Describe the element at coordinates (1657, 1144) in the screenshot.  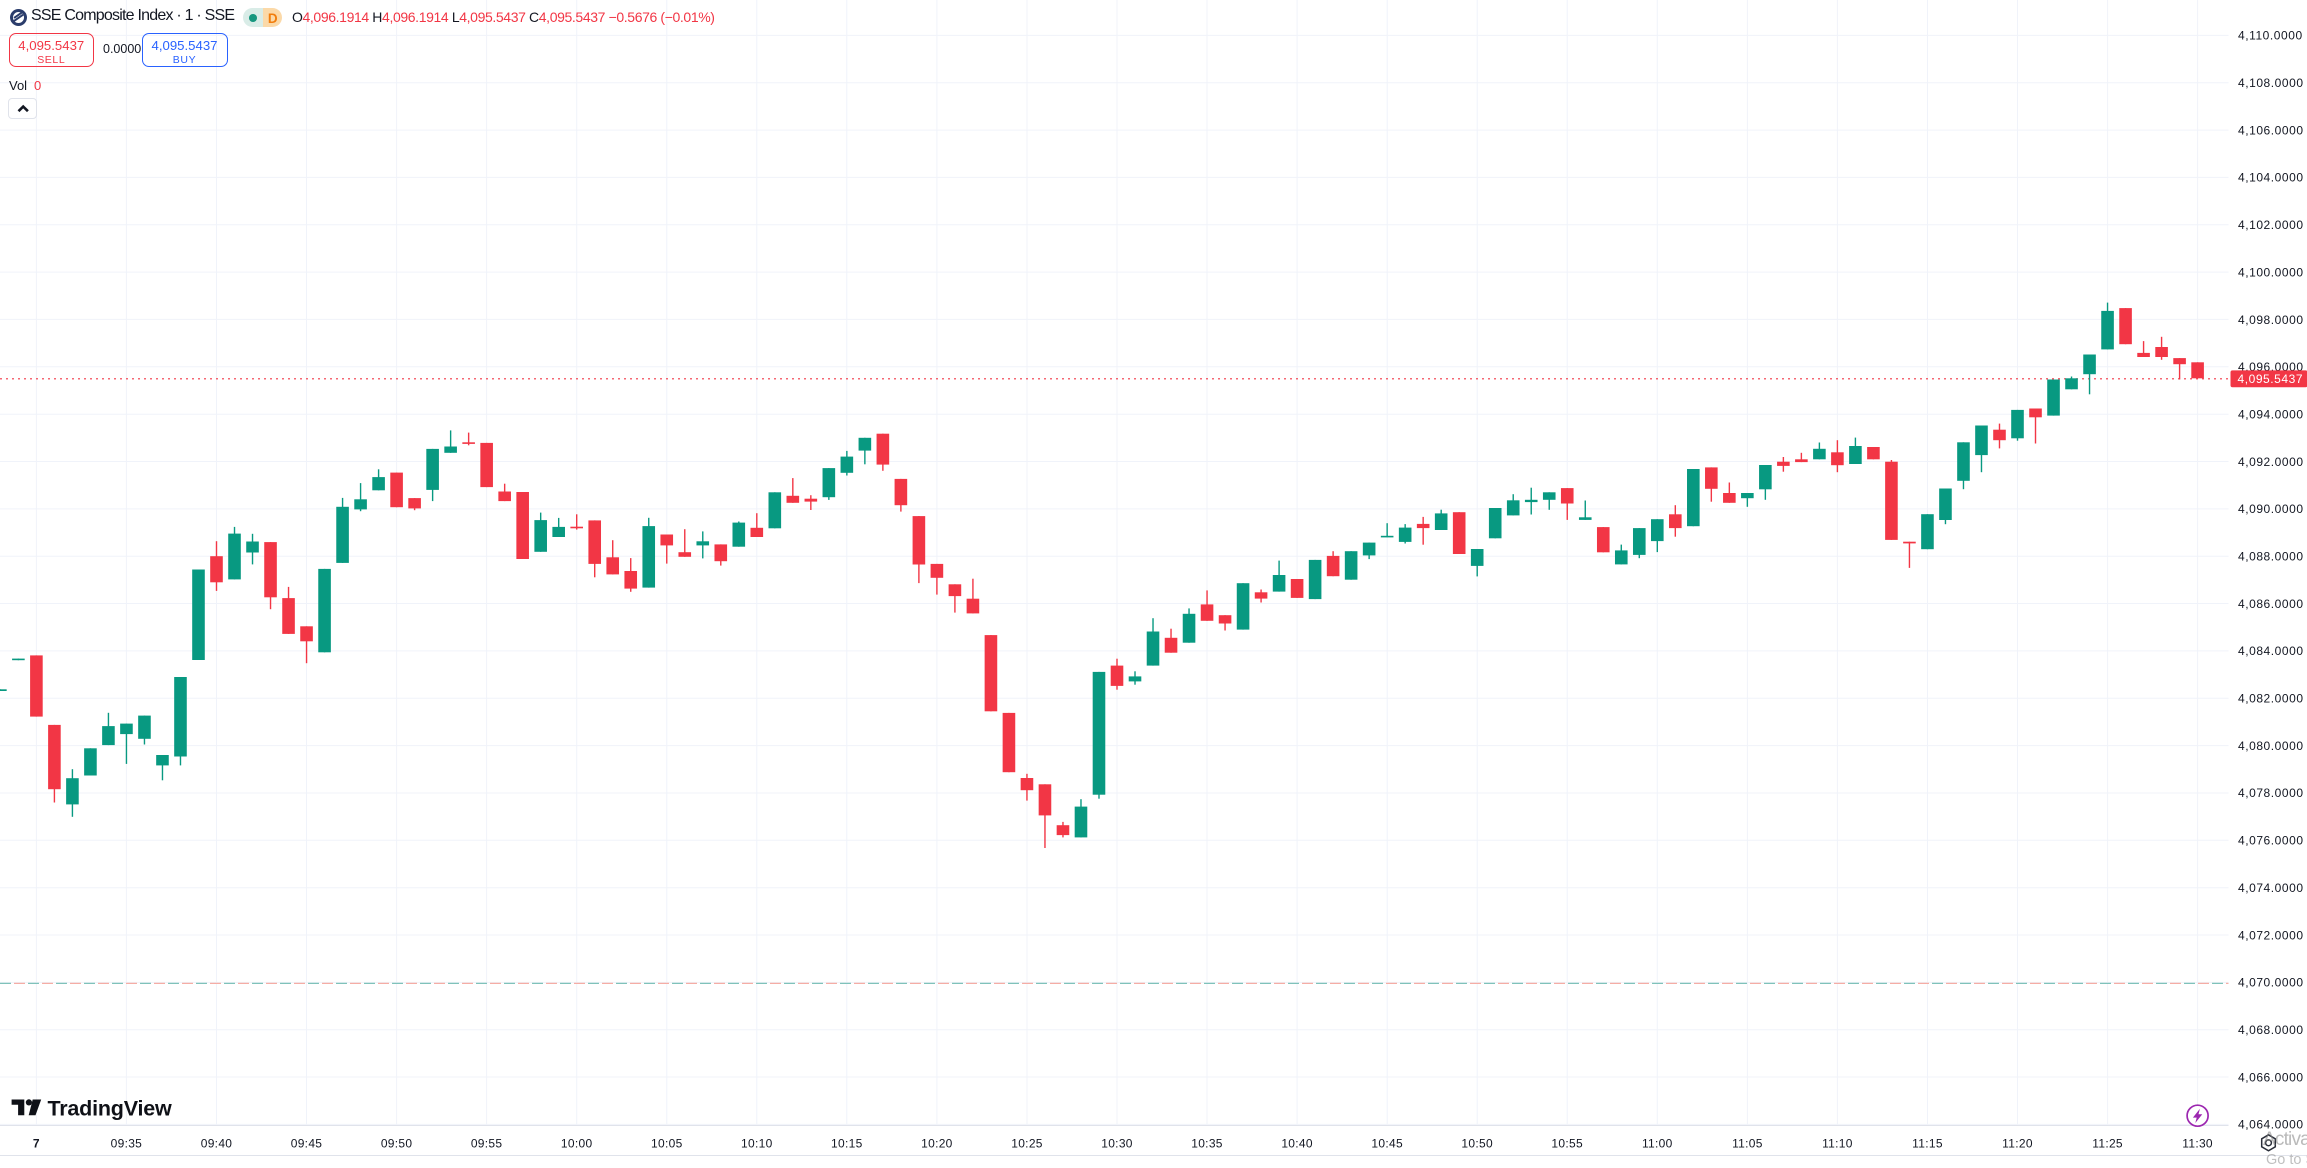
I see `svg-text: 11:00` at that location.